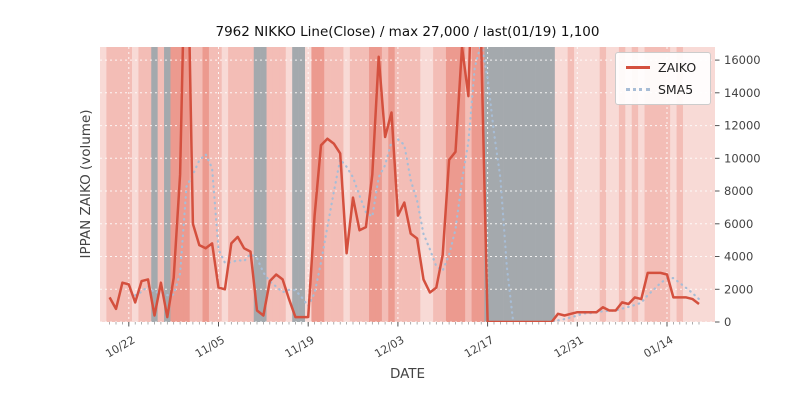 Image resolution: width=800 pixels, height=400 pixels. Describe the element at coordinates (727, 322) in the screenshot. I see `svg-text: 0` at that location.